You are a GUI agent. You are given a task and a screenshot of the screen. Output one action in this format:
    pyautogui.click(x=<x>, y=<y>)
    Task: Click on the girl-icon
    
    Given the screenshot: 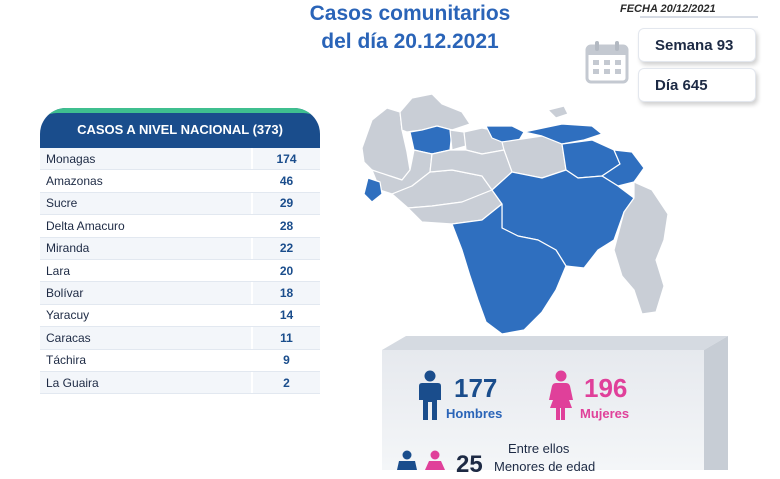 What is the action you would take?
    pyautogui.click(x=435, y=460)
    